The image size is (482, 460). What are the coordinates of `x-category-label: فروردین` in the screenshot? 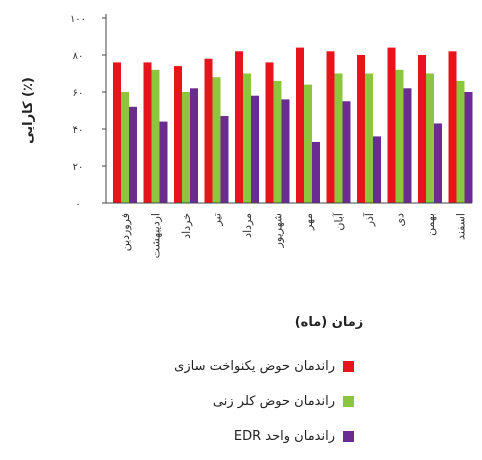 It's located at (125, 232).